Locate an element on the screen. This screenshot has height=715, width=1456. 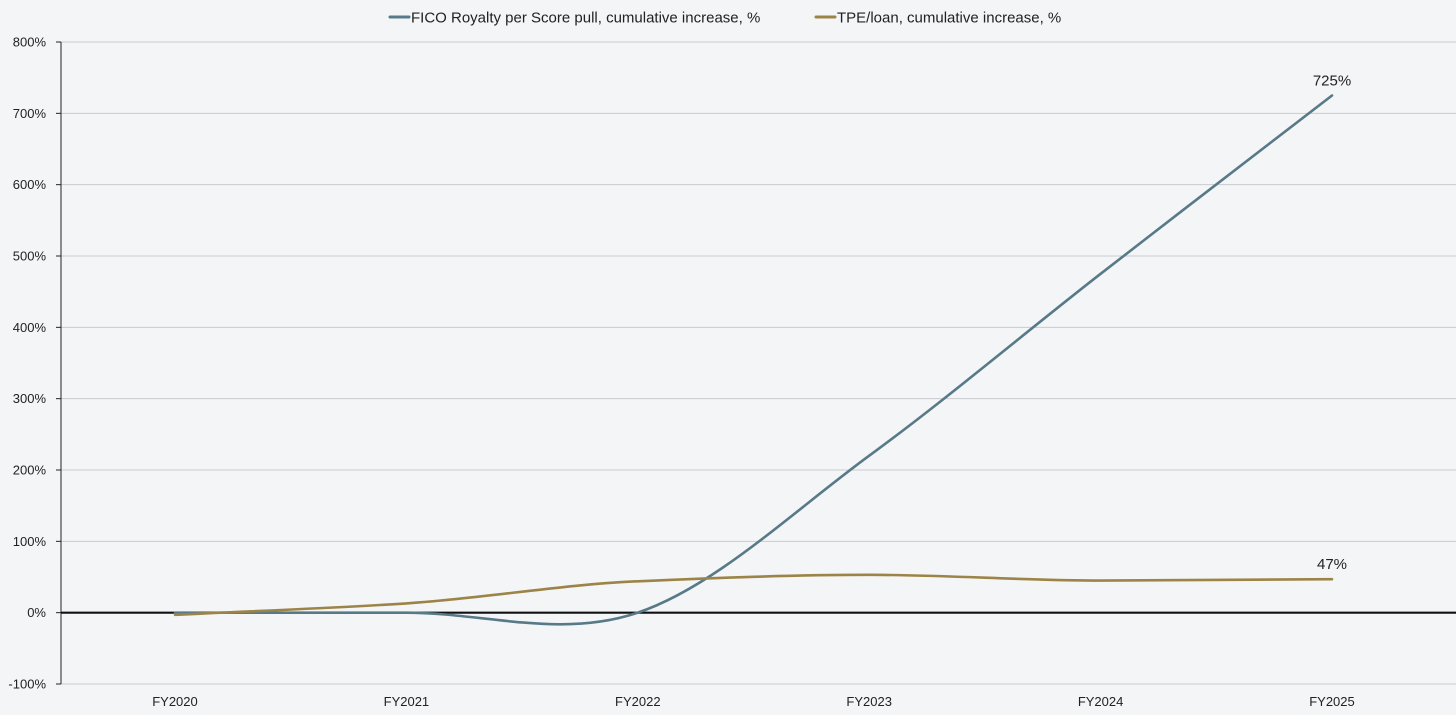
y-tick-label: 400% is located at coordinates (30, 327).